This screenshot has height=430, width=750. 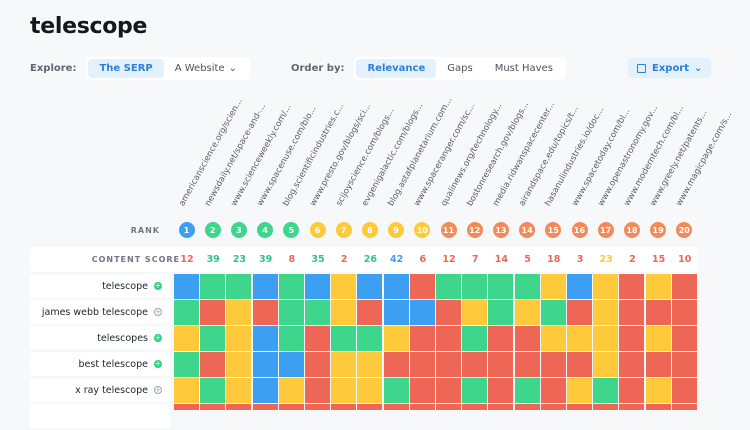 I want to click on order-gaps-button: Gaps, so click(x=460, y=68).